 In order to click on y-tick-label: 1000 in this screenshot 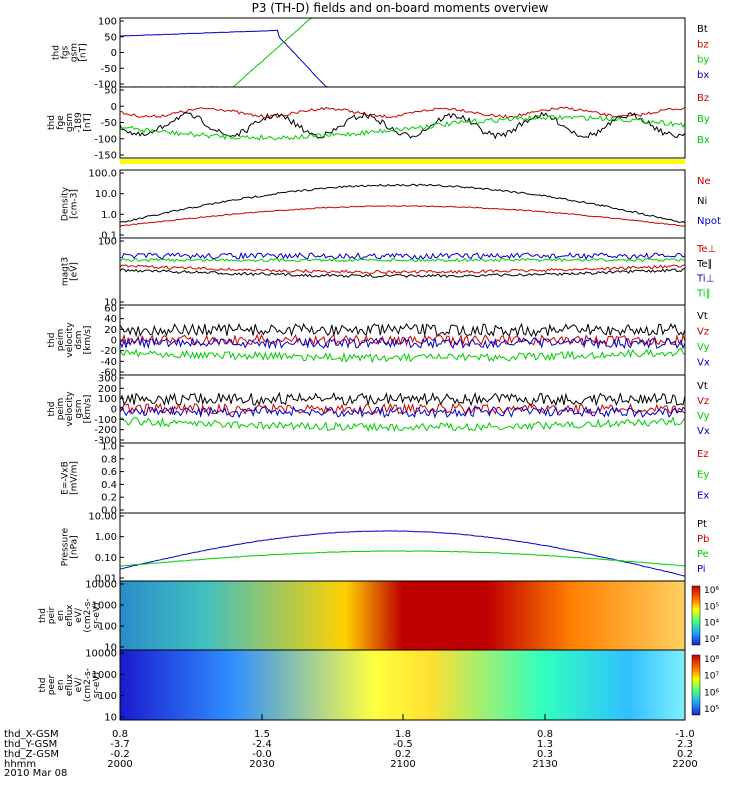, I will do `click(104, 675)`.